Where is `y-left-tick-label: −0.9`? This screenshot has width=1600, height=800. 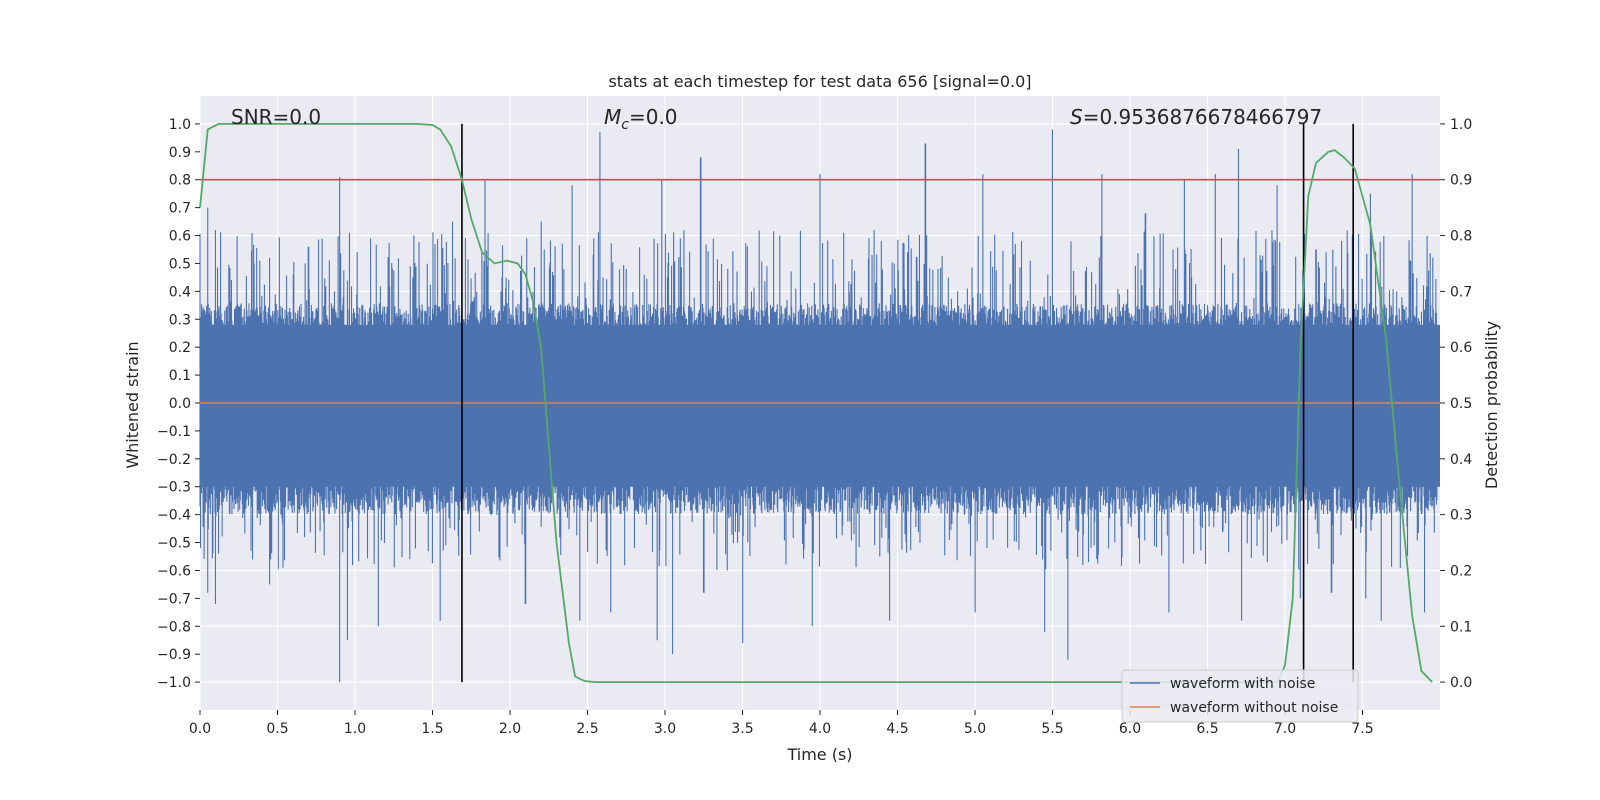
y-left-tick-label: −0.9 is located at coordinates (174, 655).